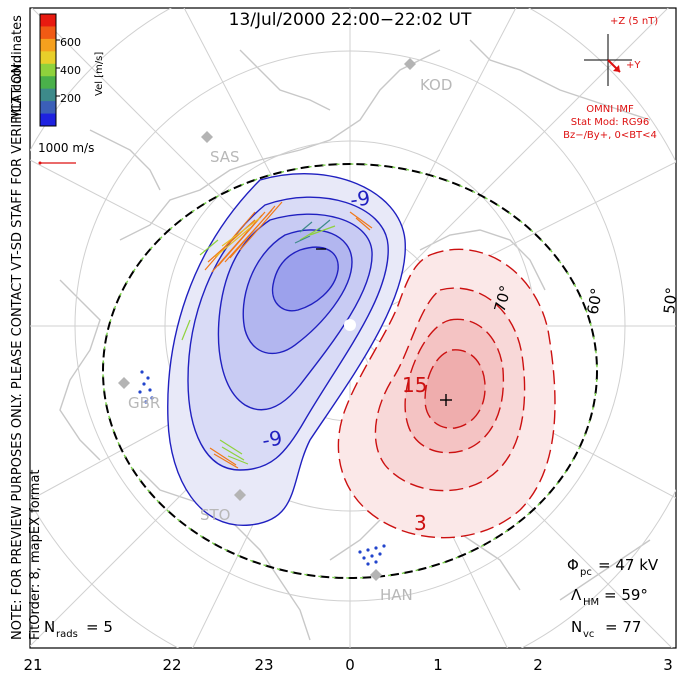 This screenshot has height=674, width=680. What do you see at coordinates (628, 565) in the screenshot?
I see `phi-pc-value: = 47 kV` at bounding box center [628, 565].